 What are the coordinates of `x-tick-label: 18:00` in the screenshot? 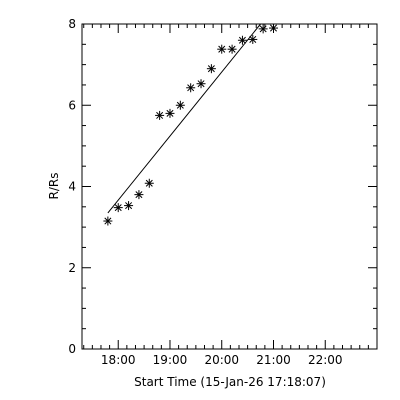 It's located at (118, 360).